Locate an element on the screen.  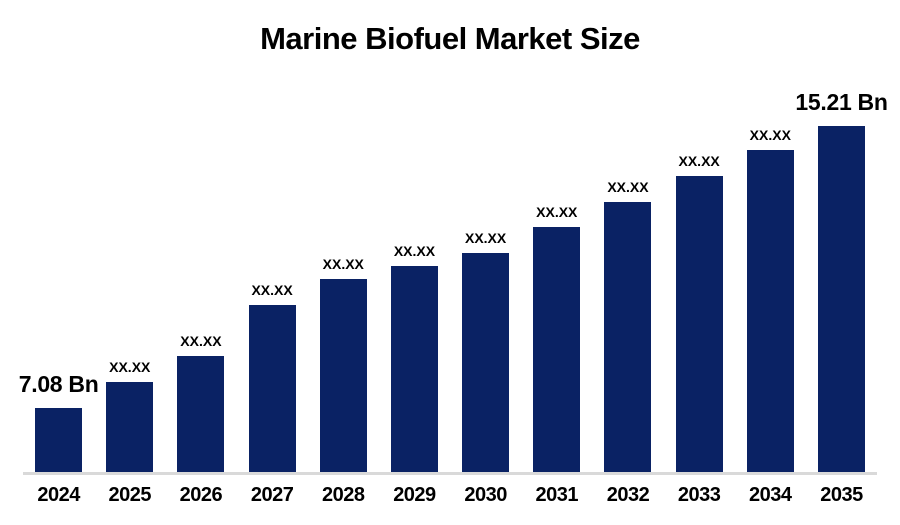
bar-value-label-2028: XX.XX is located at coordinates (343, 264).